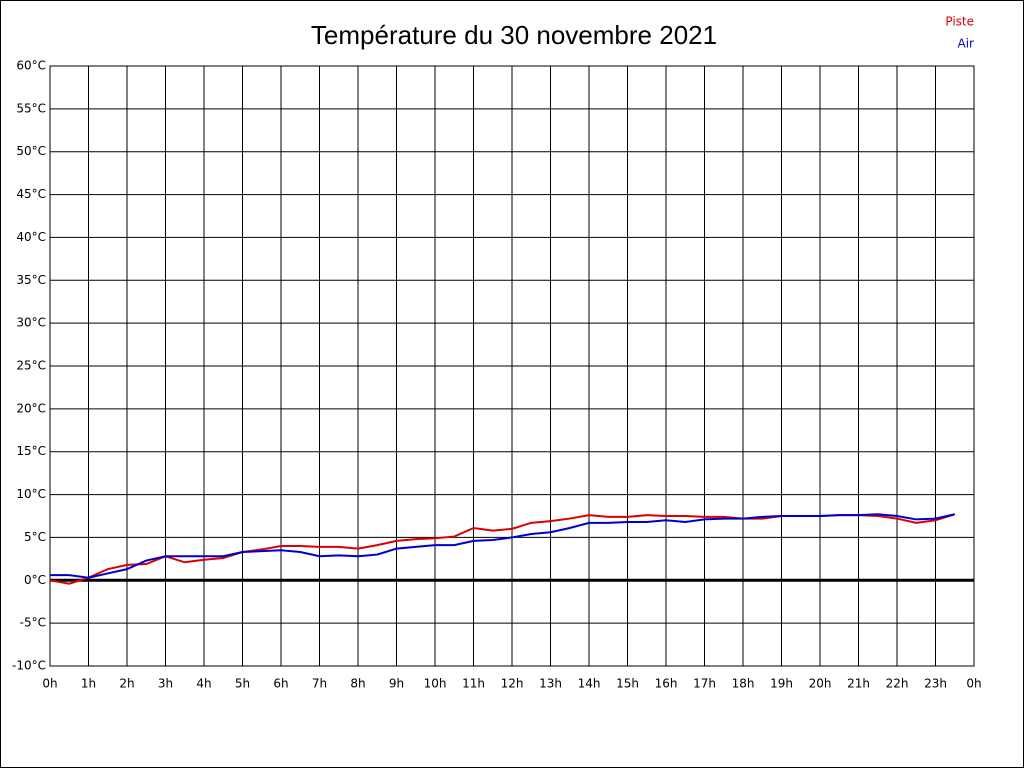  What do you see at coordinates (935, 684) in the screenshot?
I see `x-tick-label: 23h` at bounding box center [935, 684].